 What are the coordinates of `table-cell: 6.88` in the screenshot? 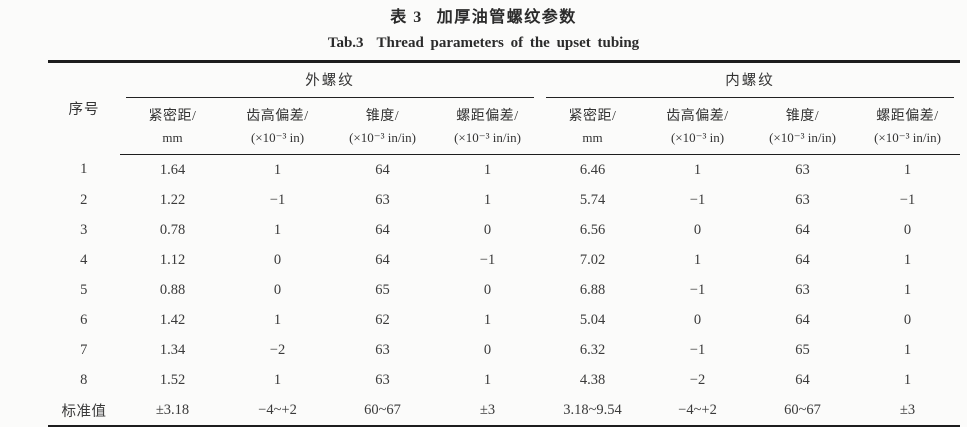 It's located at (592, 289).